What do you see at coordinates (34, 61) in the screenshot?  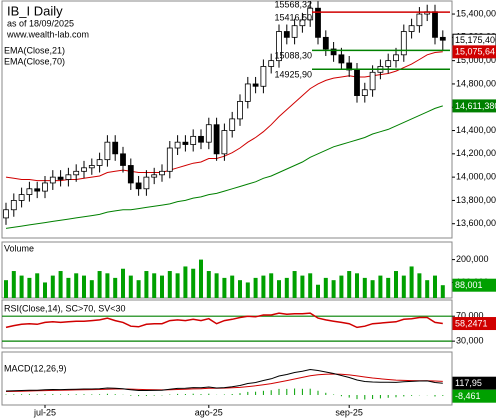 I see `legend-entry: EMA(Close,70)` at bounding box center [34, 61].